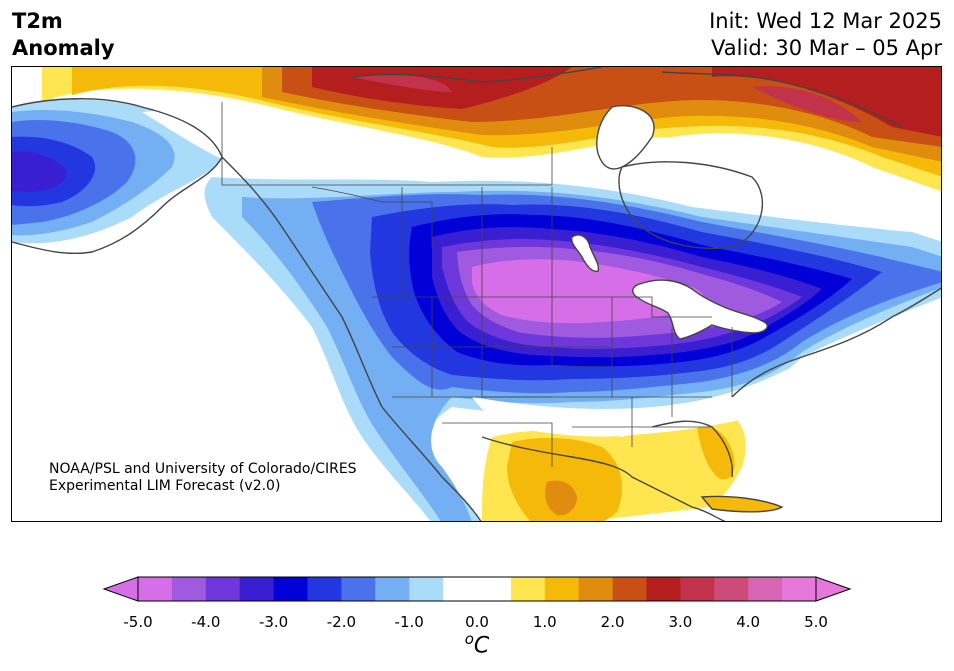  I want to click on colorbar-extend-min, so click(120, 589).